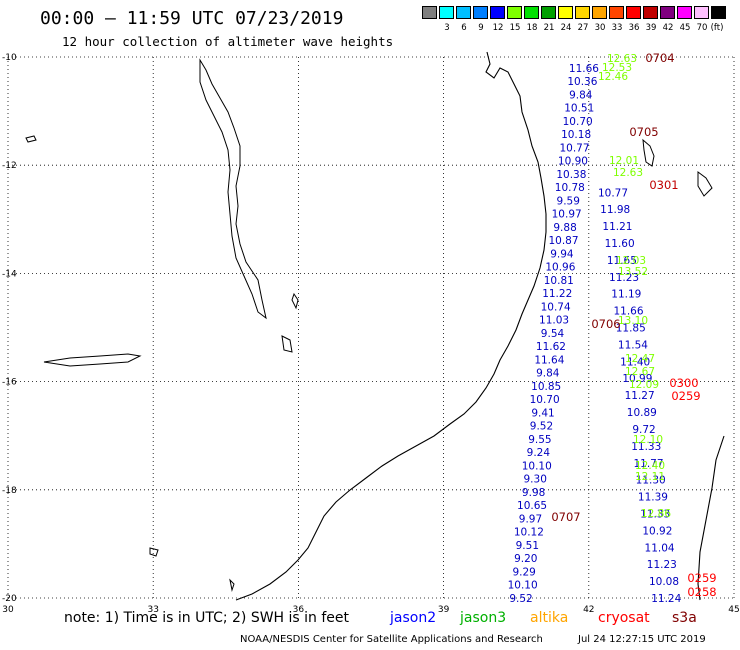 The height and width of the screenshot is (650, 740). I want to click on jason2-value: 10.81, so click(559, 281).